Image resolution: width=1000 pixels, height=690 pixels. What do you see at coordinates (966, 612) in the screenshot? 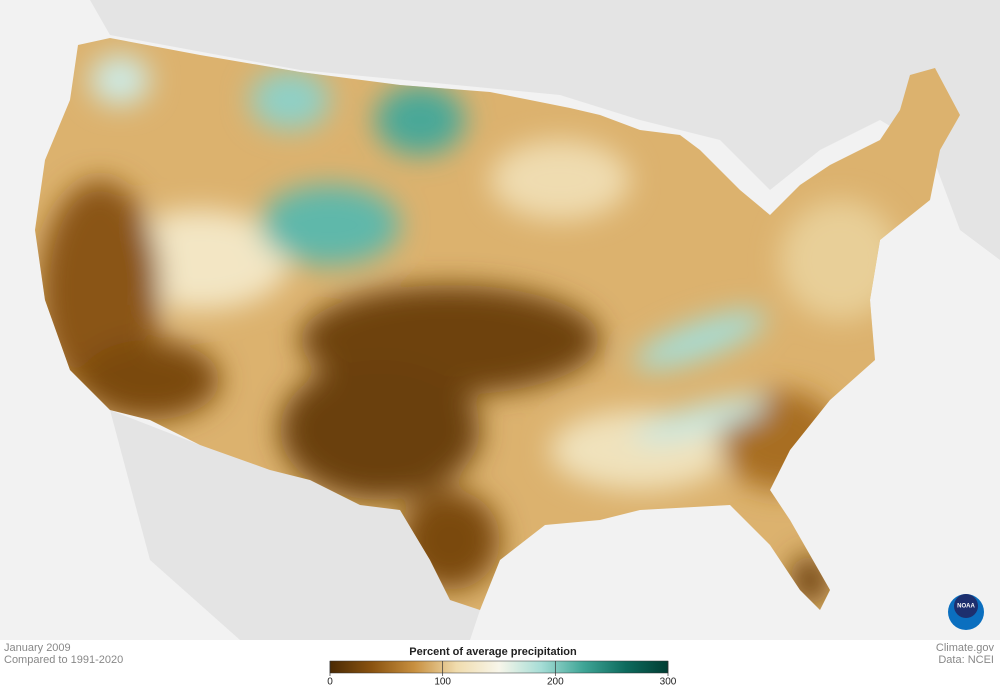
I see `noaa-logo: NOAA` at bounding box center [966, 612].